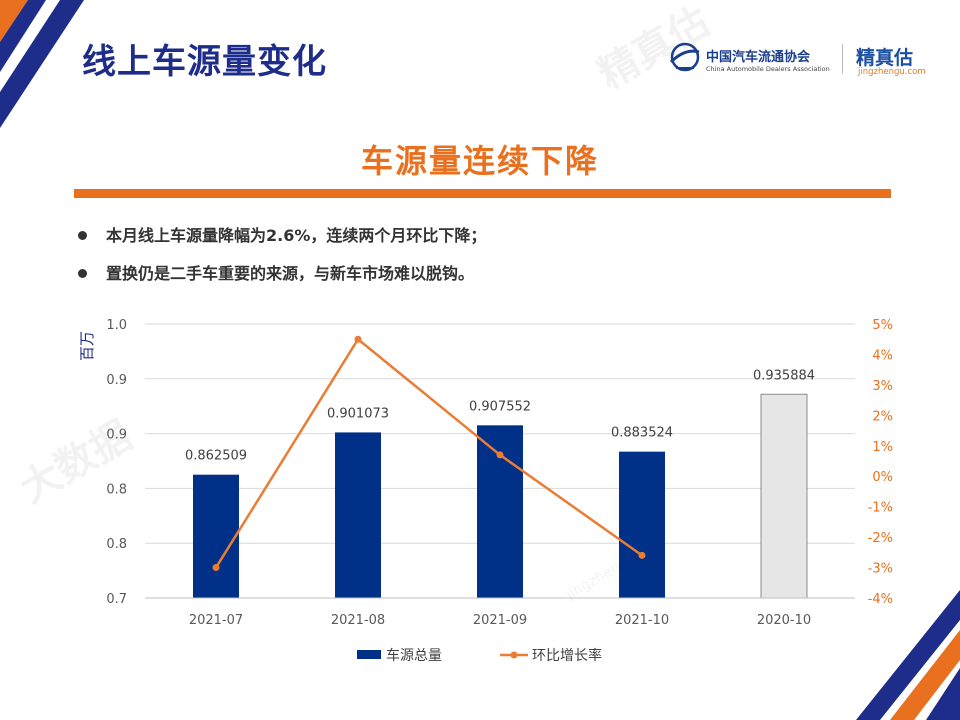 Image resolution: width=960 pixels, height=720 pixels. What do you see at coordinates (684, 57) in the screenshot?
I see `cada-logo-icon` at bounding box center [684, 57].